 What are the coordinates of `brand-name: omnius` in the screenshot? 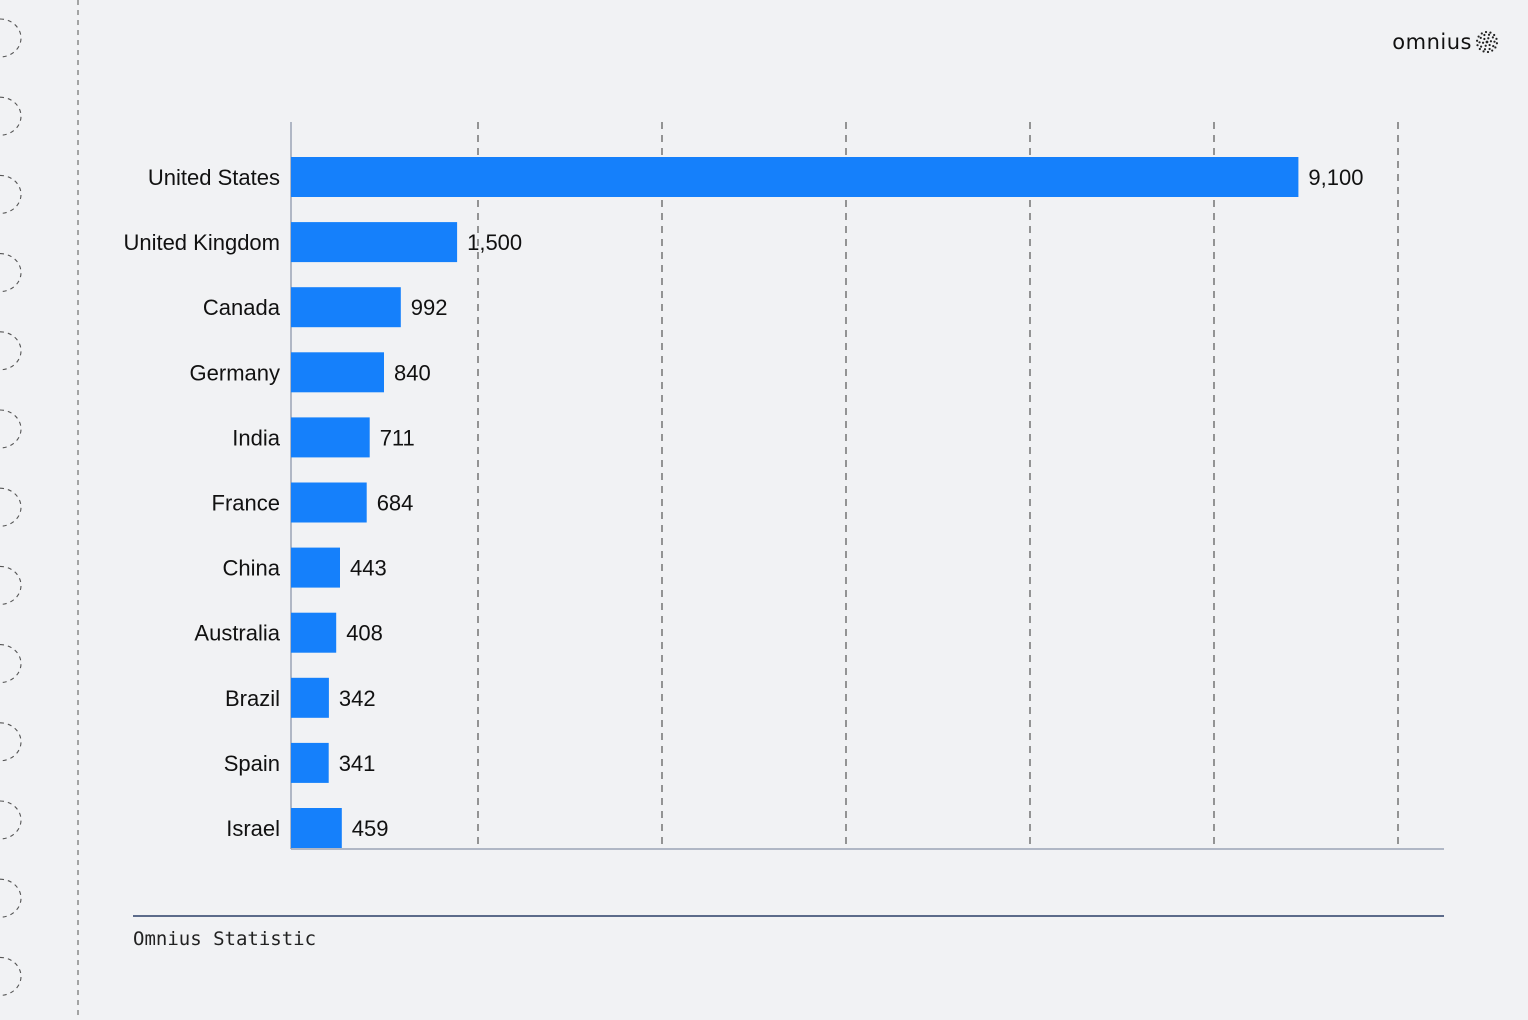 It's located at (1432, 42).